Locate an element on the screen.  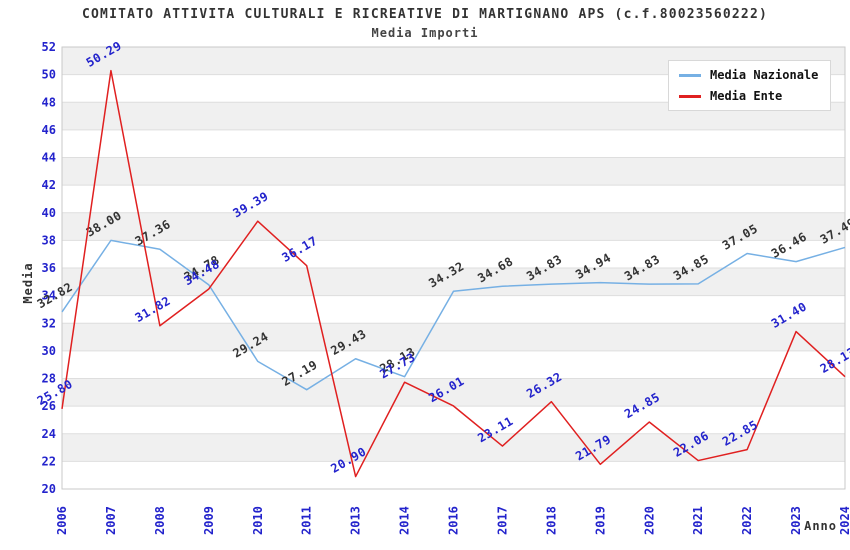
x-tick-label: 2007 is located at coordinates (111, 520).